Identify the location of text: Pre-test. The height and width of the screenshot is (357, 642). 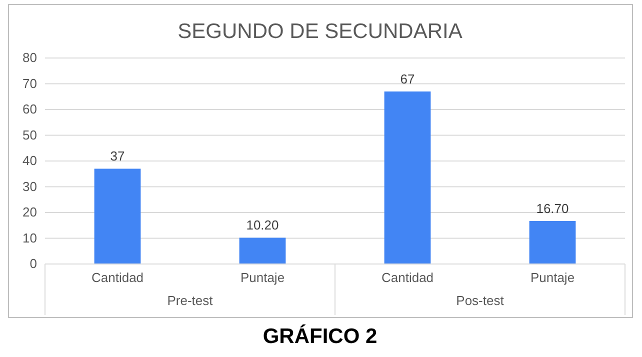
(190, 300).